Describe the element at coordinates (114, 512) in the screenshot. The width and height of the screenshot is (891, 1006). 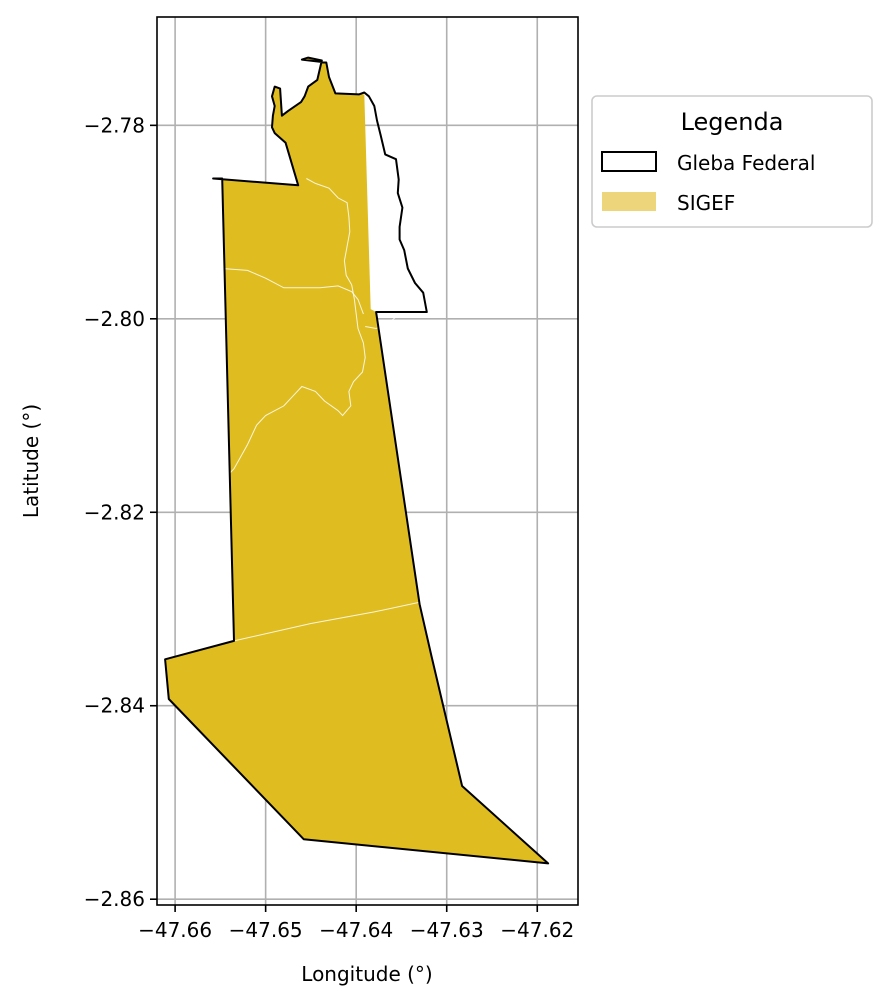
I see `y-tick-label: −2.82` at that location.